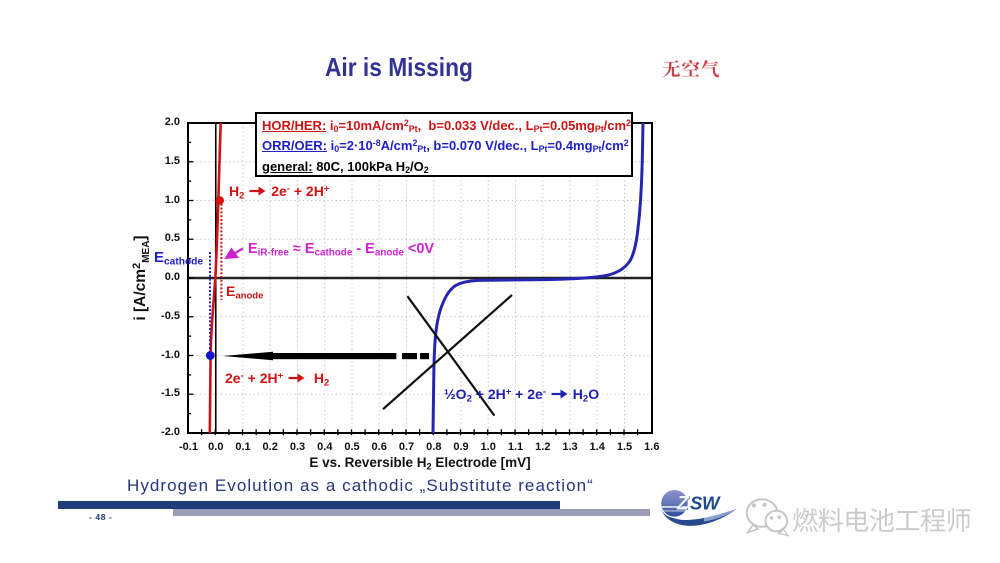 The image size is (1000, 563). What do you see at coordinates (705, 503) in the screenshot?
I see `svg-text: SW` at bounding box center [705, 503].